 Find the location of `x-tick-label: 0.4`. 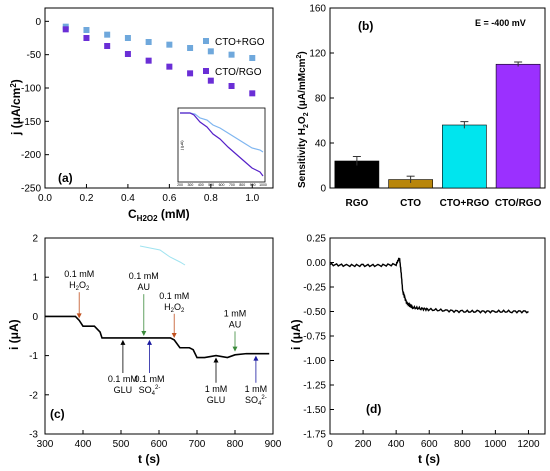

x-tick-label: 0.4 is located at coordinates (128, 198).